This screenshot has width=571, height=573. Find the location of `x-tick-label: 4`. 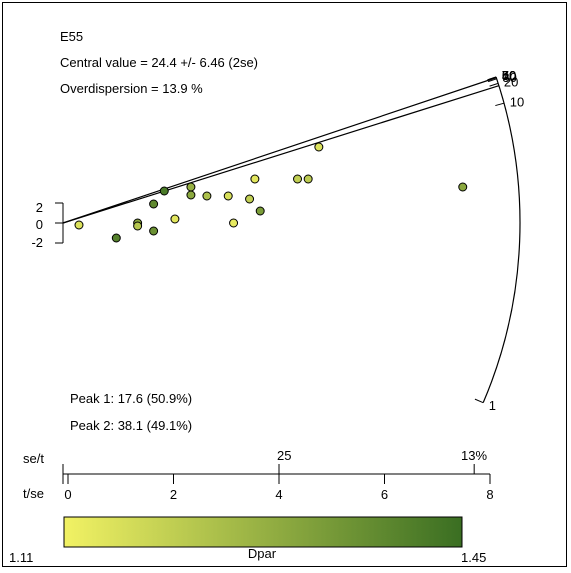

x-tick-label: 4 is located at coordinates (278, 494).